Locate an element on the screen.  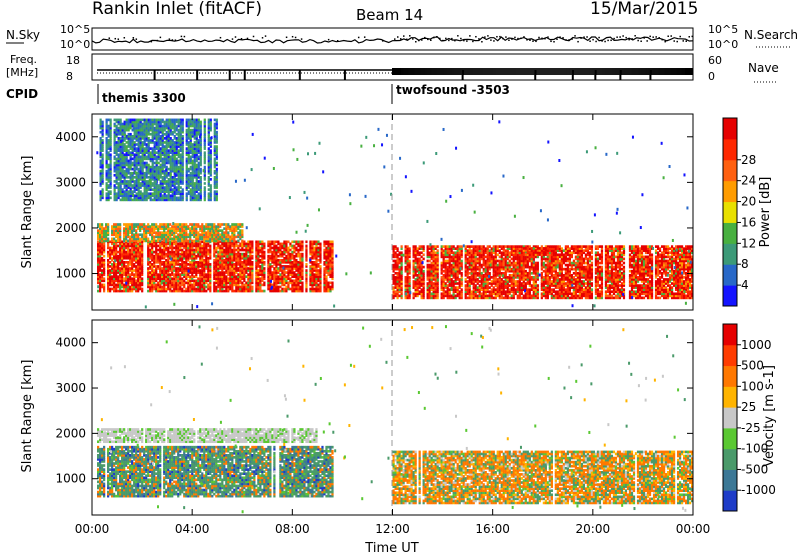
nave-tick-high: 60 is located at coordinates (715, 60).